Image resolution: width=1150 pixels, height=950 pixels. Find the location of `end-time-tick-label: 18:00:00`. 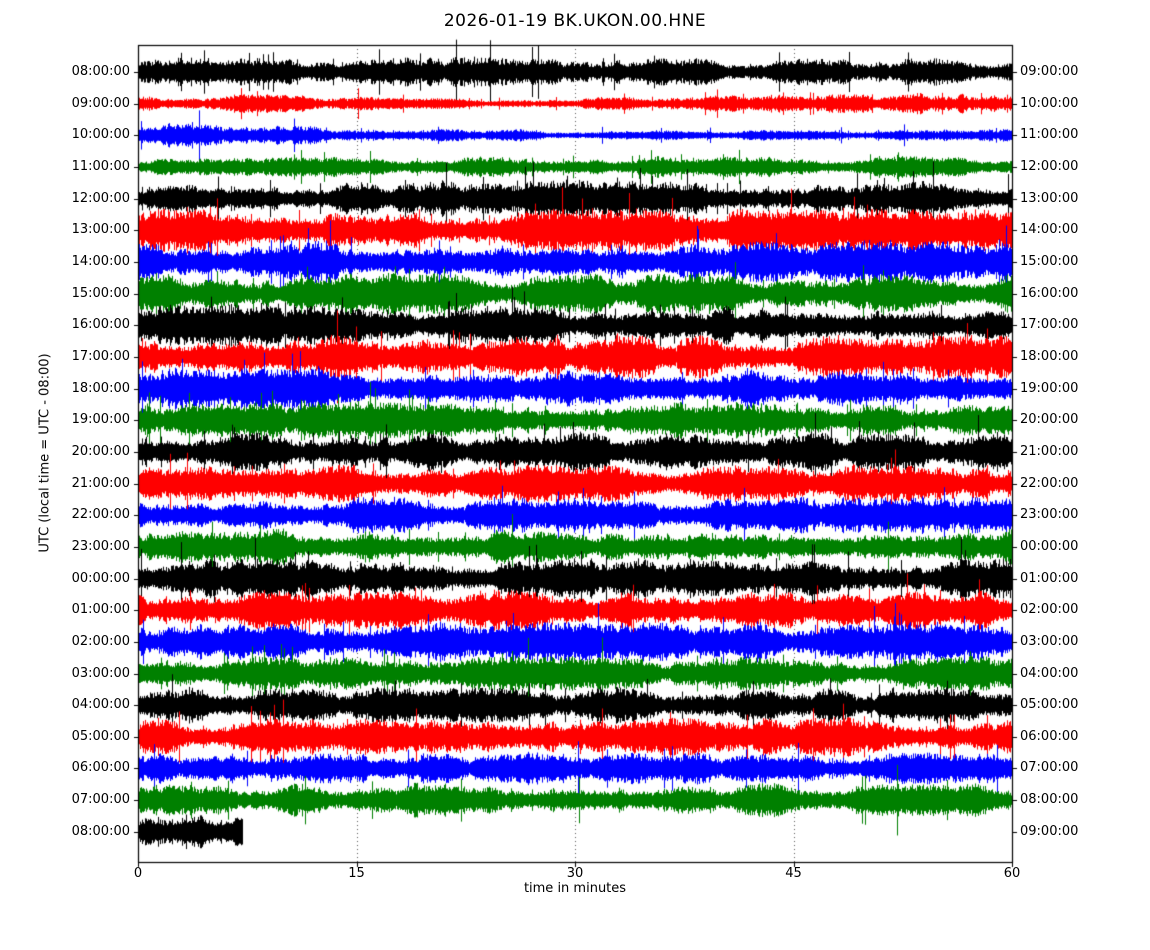

end-time-tick-label: 18:00:00 is located at coordinates (1049, 356).